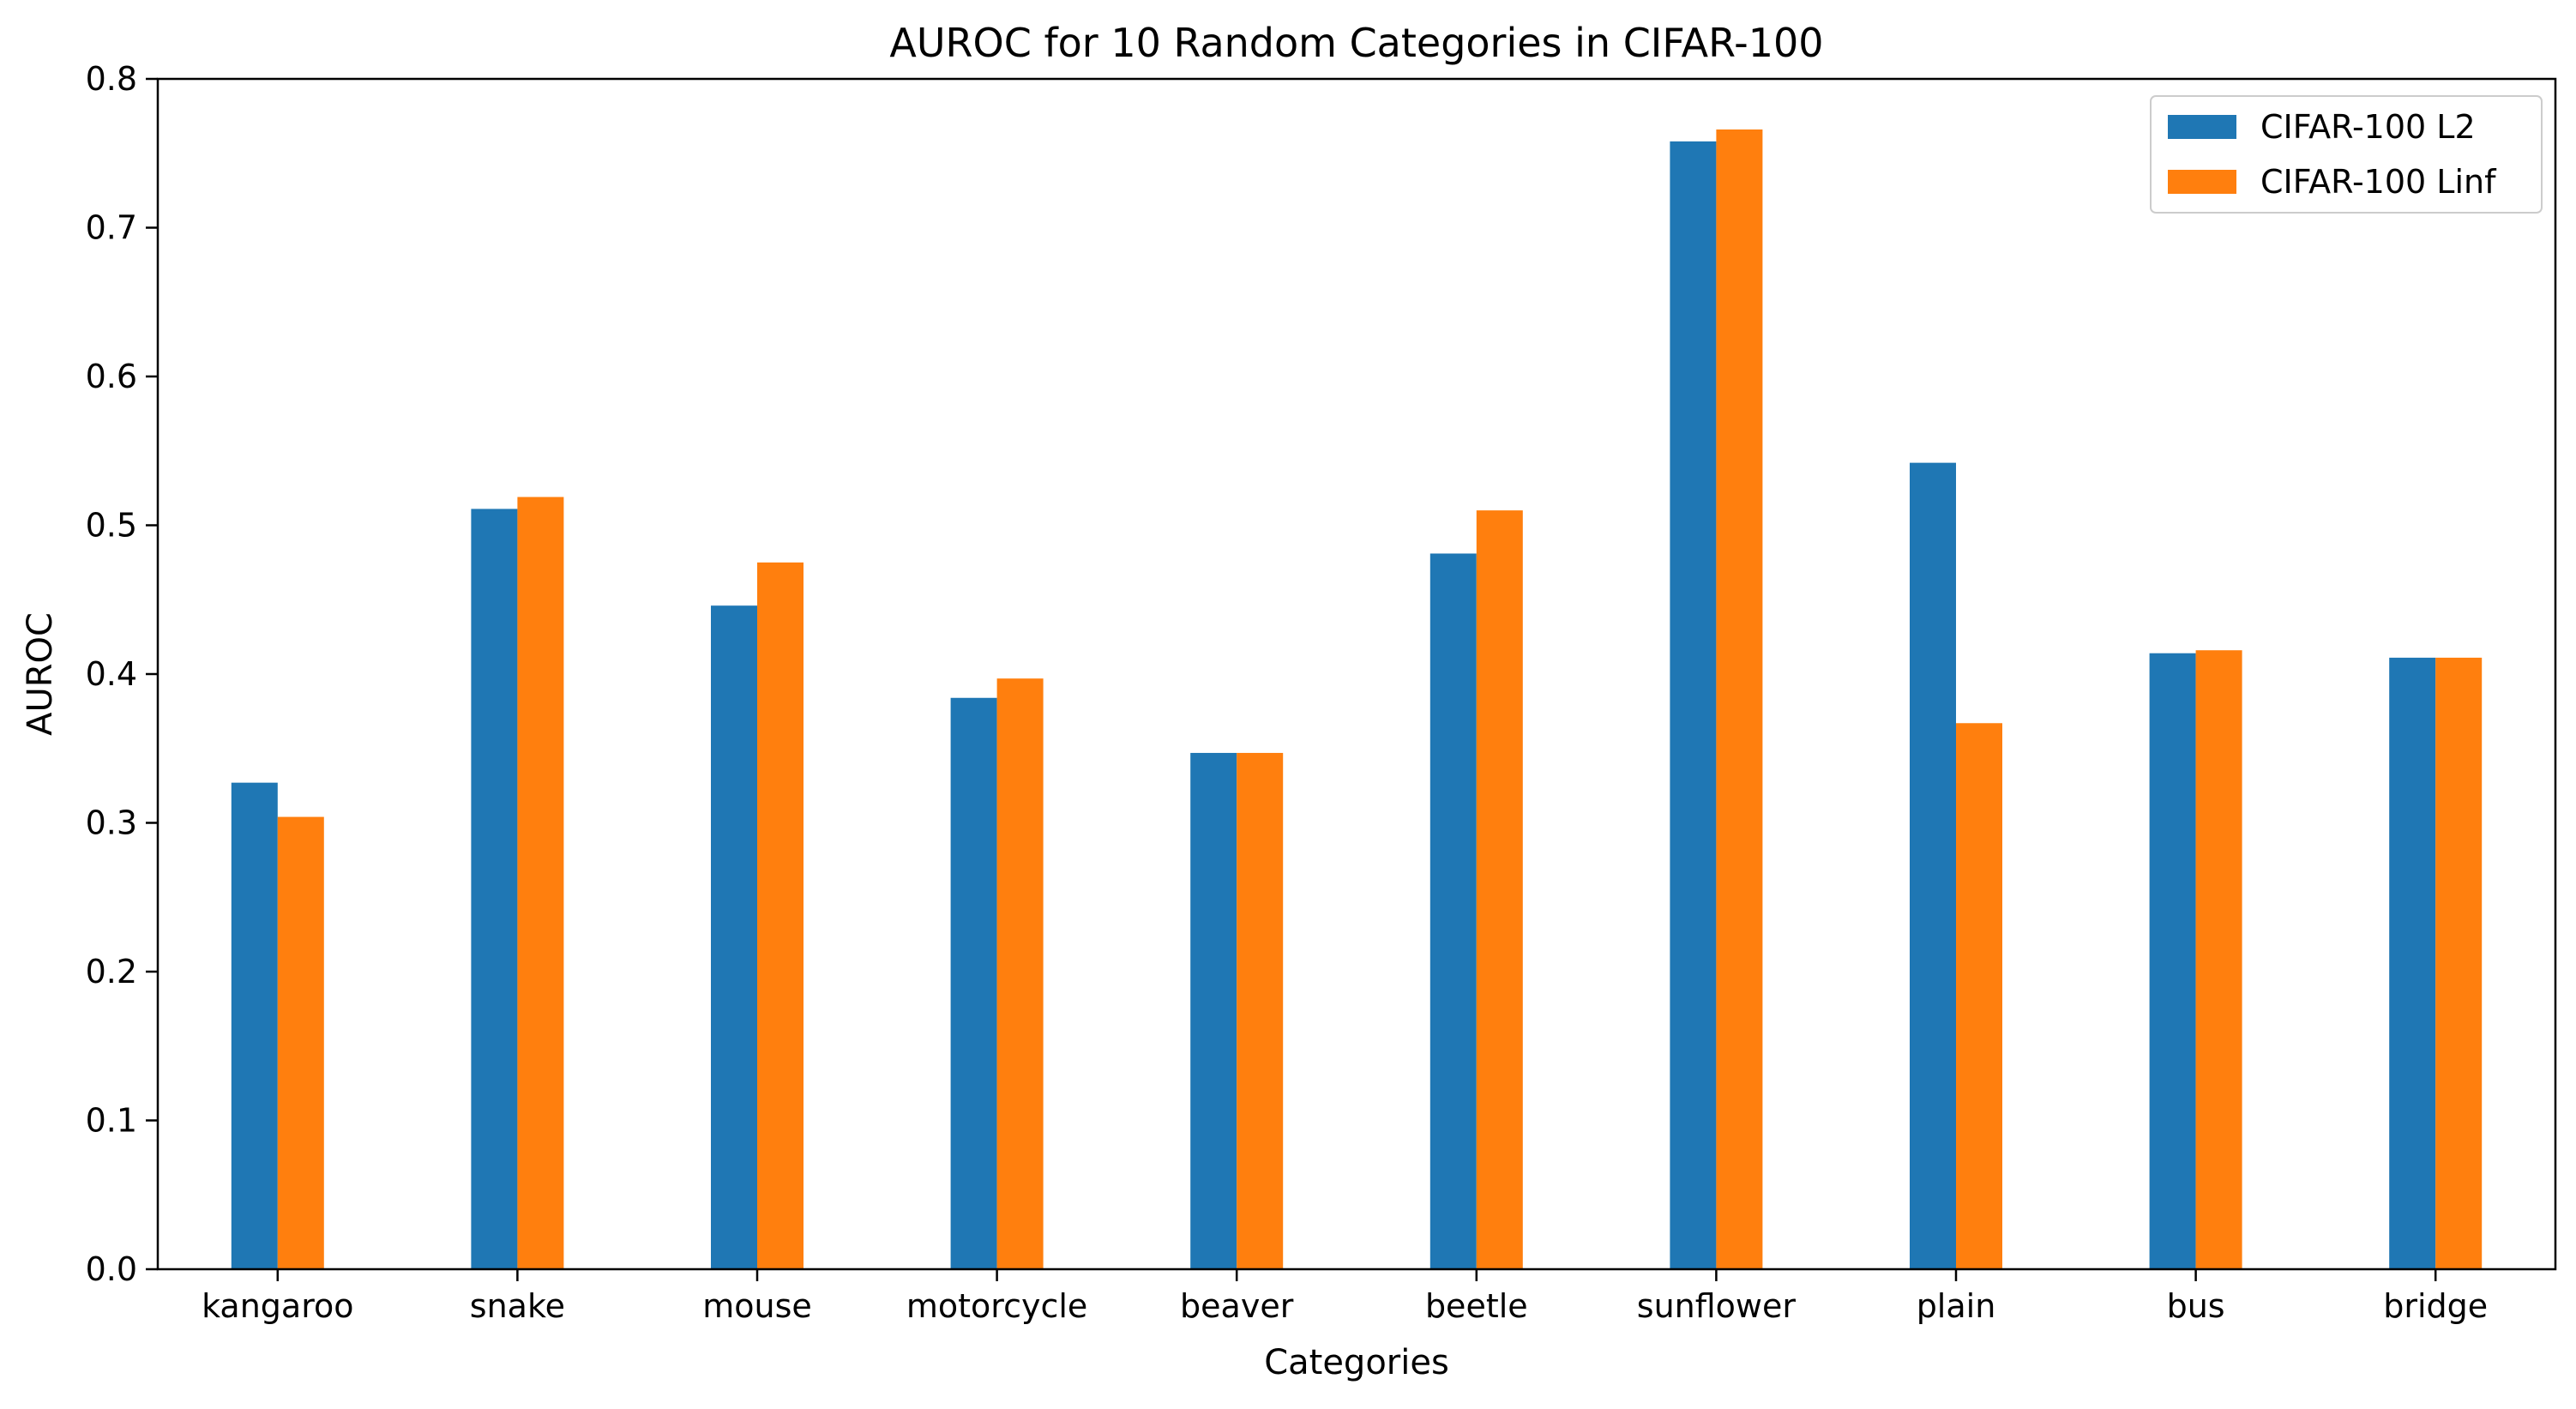 The image size is (2576, 1409). Describe the element at coordinates (111, 674) in the screenshot. I see `y-tick-label: 0.4` at that location.